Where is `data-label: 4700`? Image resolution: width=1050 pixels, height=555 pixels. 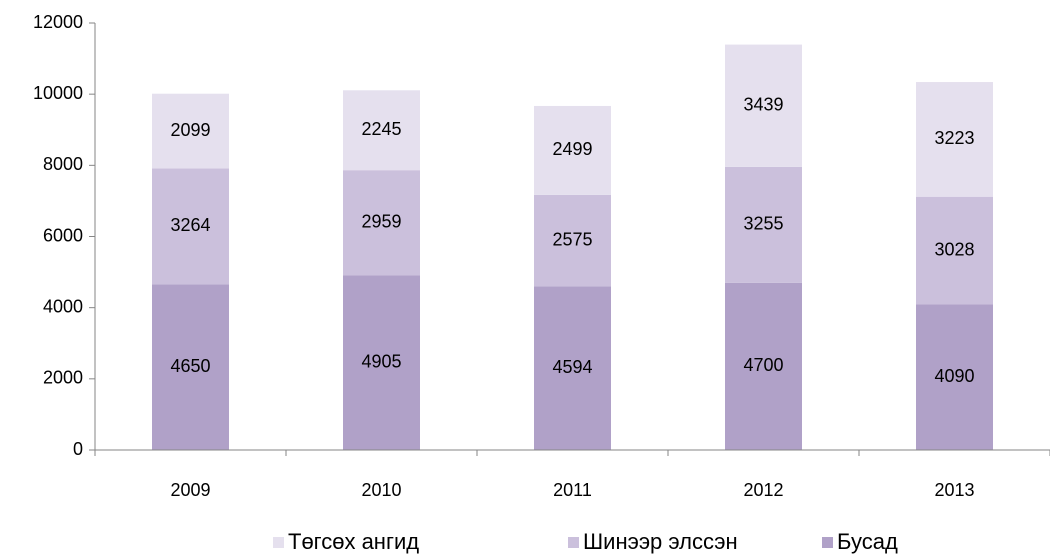
data-label: 4700 is located at coordinates (763, 365).